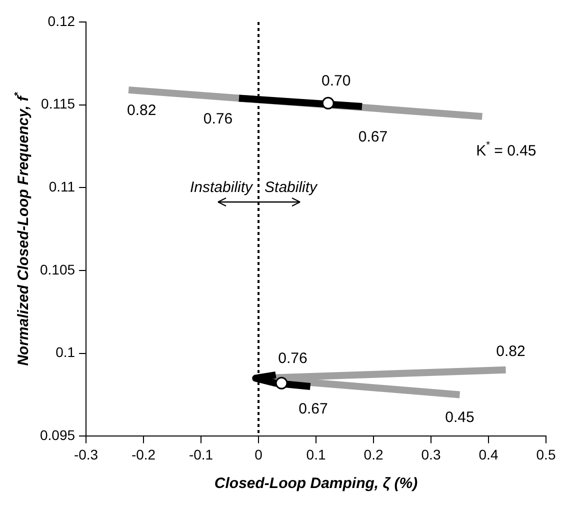 The image size is (574, 507). What do you see at coordinates (62, 186) in the screenshot?
I see `y-tick-label: 0.11` at bounding box center [62, 186].